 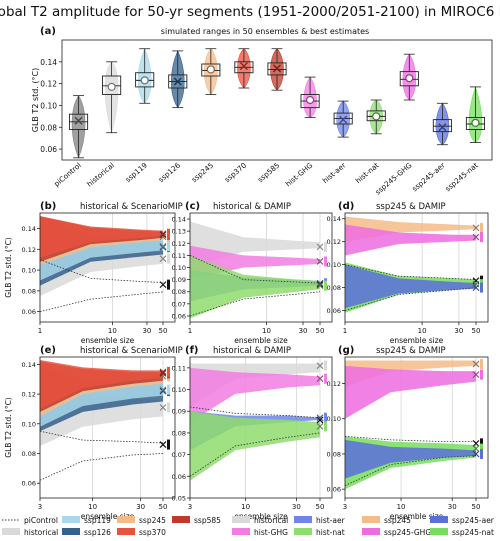 What do you see at coordinates (181, 519) in the screenshot?
I see `legend-swatch-ssp585` at bounding box center [181, 519].